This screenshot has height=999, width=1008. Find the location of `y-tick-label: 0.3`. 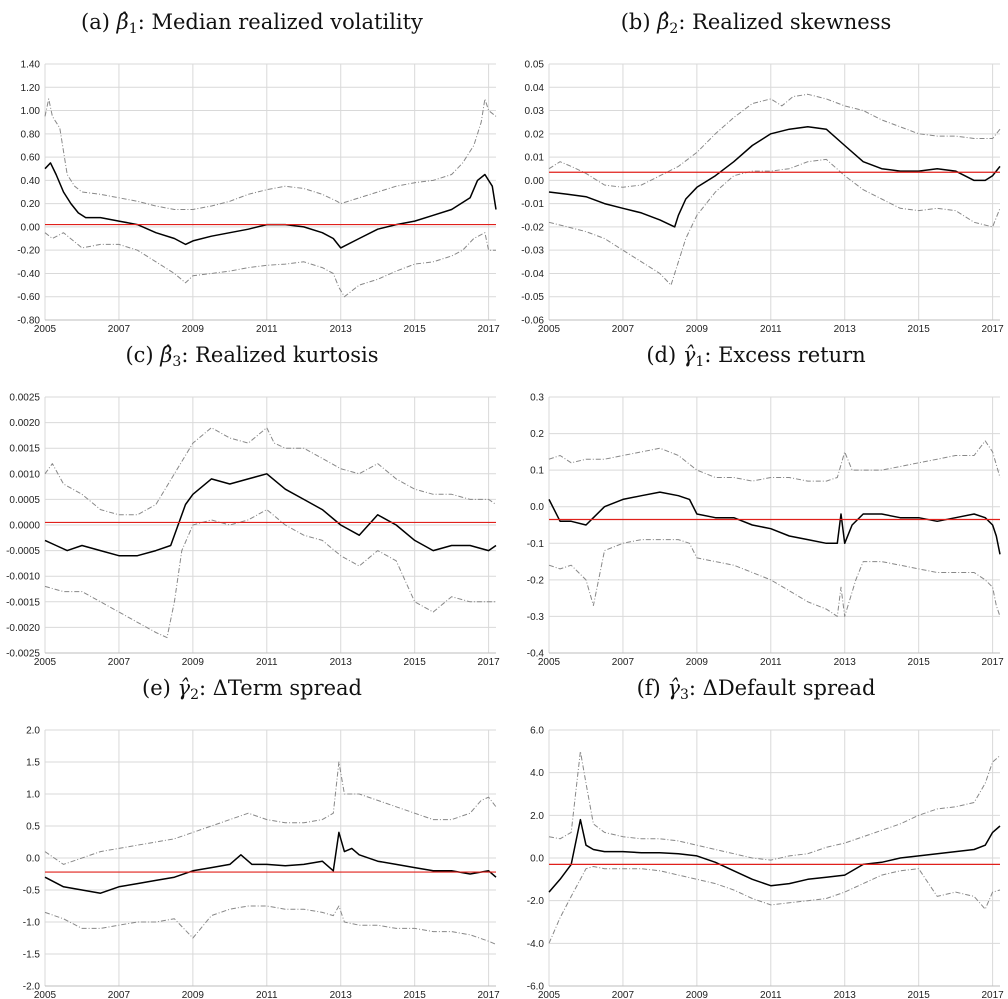

y-tick-label: 0.3 is located at coordinates (537, 398).